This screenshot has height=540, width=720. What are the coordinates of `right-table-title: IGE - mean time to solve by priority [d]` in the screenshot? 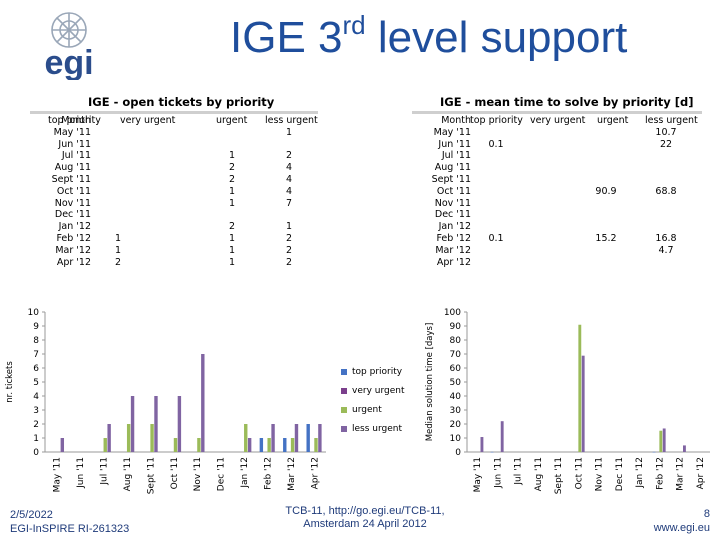 It's located at (567, 102).